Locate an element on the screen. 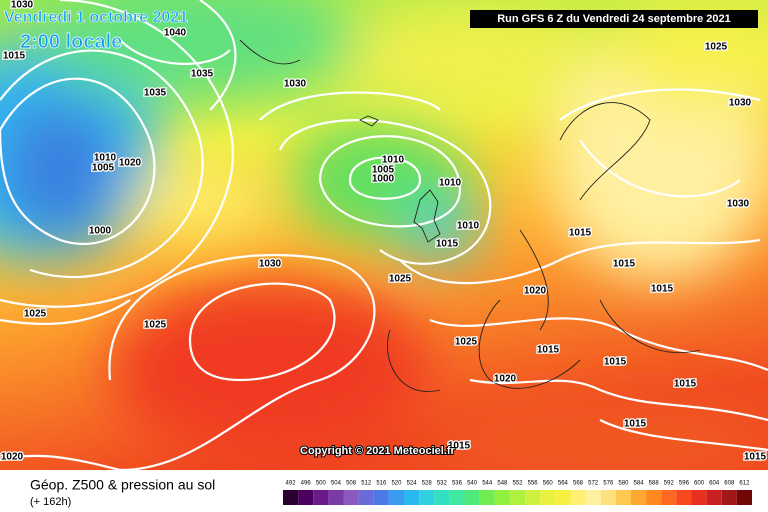 The height and width of the screenshot is (512, 768). local-time: 2:00 locale is located at coordinates (71, 42).